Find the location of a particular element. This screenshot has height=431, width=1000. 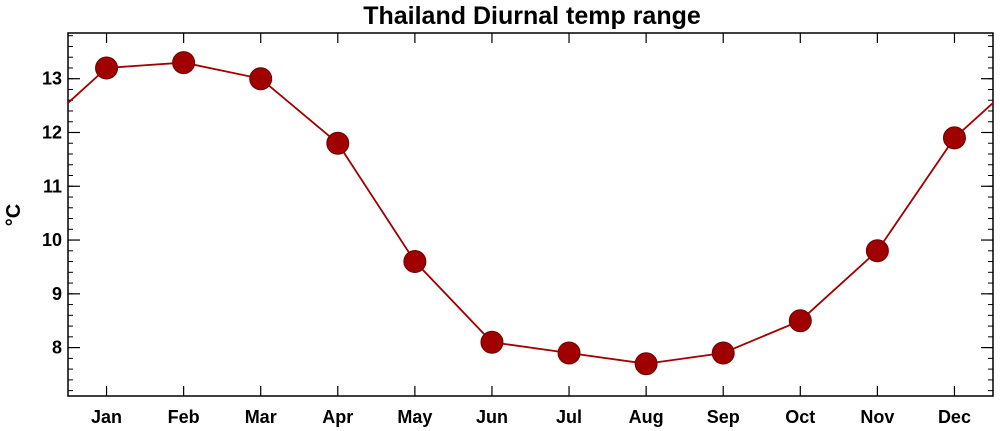

y-tick-label: 13 is located at coordinates (52, 79).